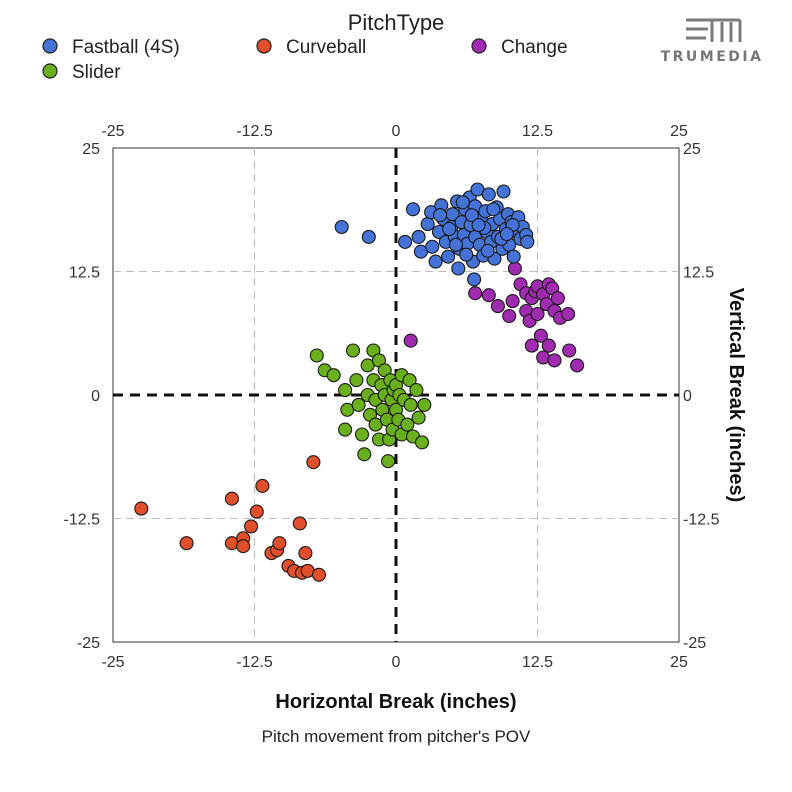 The height and width of the screenshot is (792, 792). Describe the element at coordinates (264, 46) in the screenshot. I see `legend-marker-curveball` at that location.